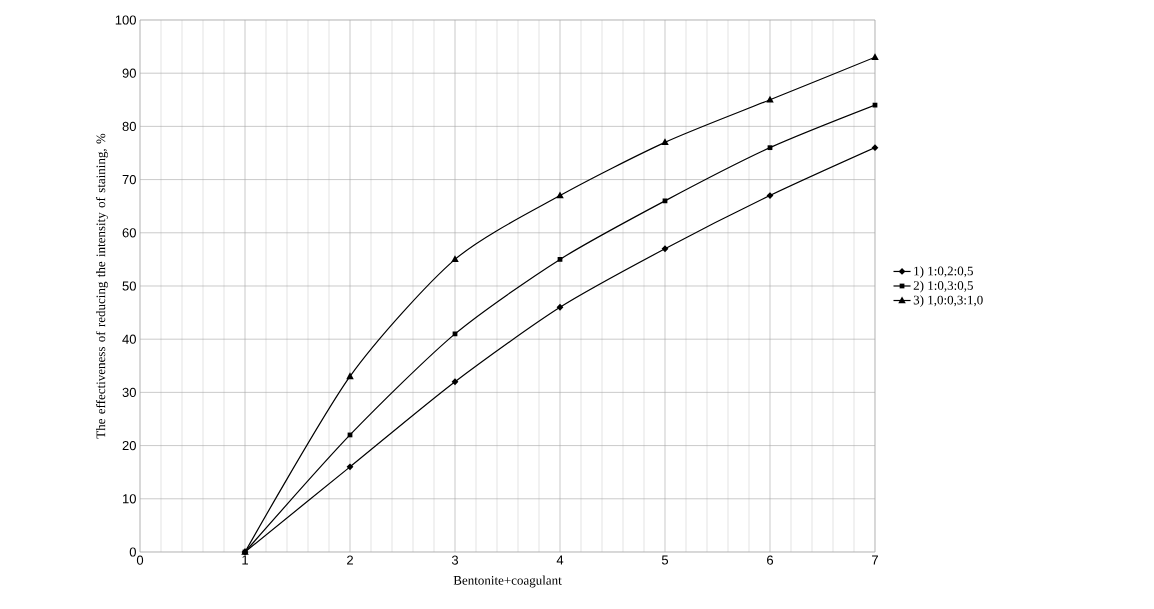 This screenshot has width=1154, height=609. Describe the element at coordinates (875, 560) in the screenshot. I see `x-tick-label: 7` at that location.